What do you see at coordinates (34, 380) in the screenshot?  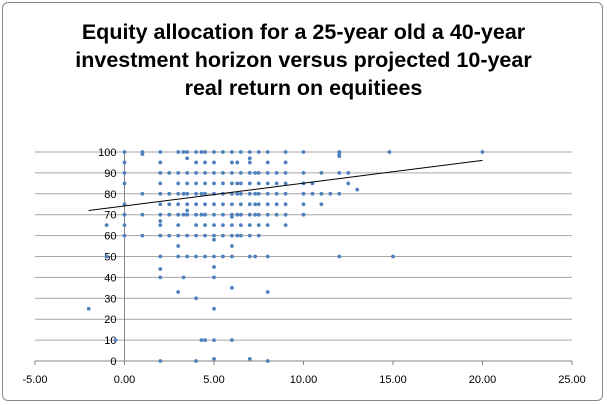 I see `x-tick-label: -5.00` at bounding box center [34, 380].